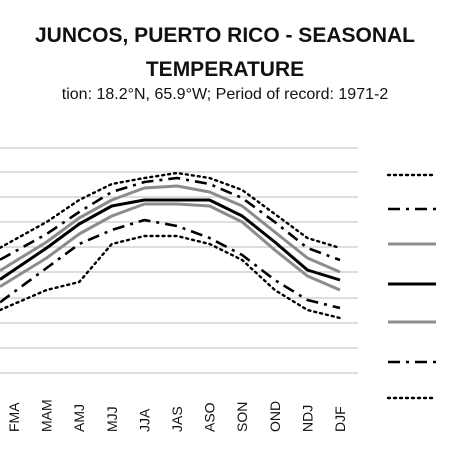  What do you see at coordinates (112, 419) in the screenshot?
I see `x-tick-label: MJJ` at bounding box center [112, 419].